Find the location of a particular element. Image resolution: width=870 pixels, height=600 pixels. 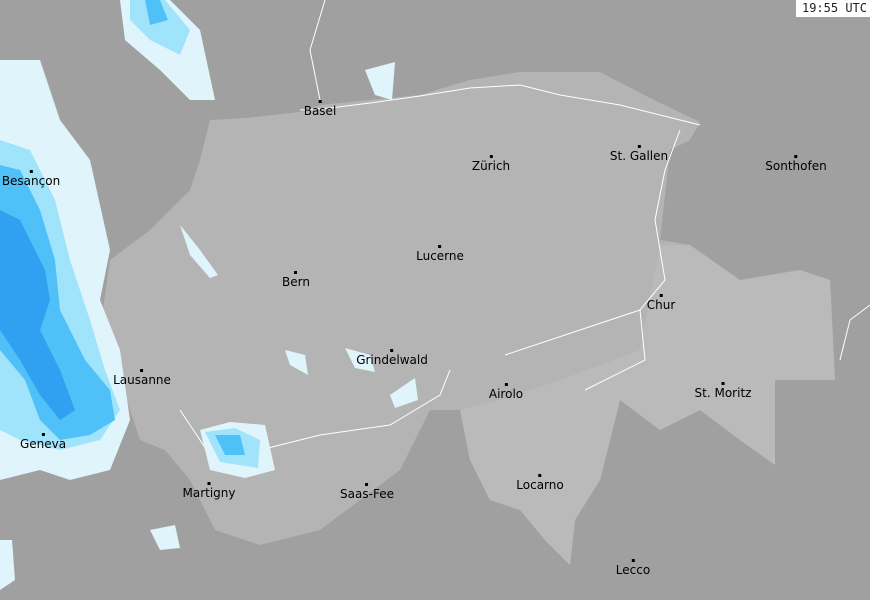

city-airolo: Airolo is located at coordinates (506, 392).